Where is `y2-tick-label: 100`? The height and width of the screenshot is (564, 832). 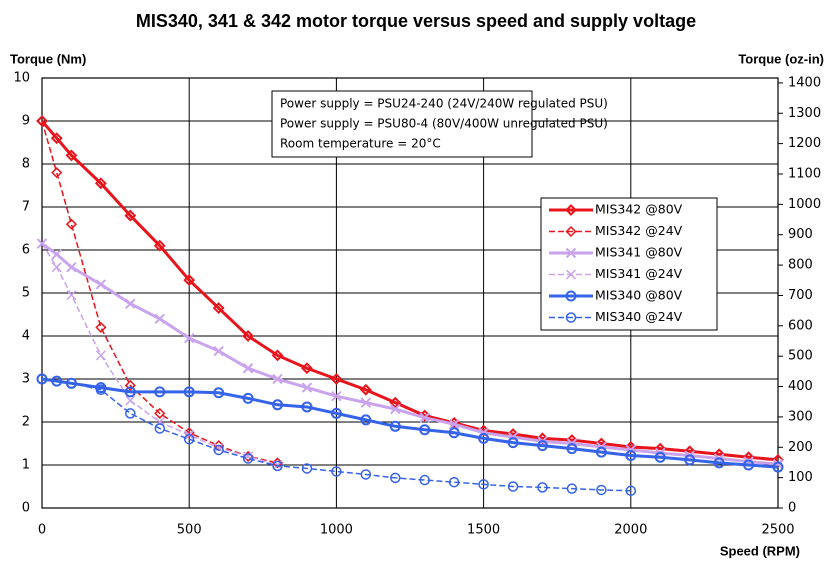 y2-tick-label: 100 is located at coordinates (800, 477).